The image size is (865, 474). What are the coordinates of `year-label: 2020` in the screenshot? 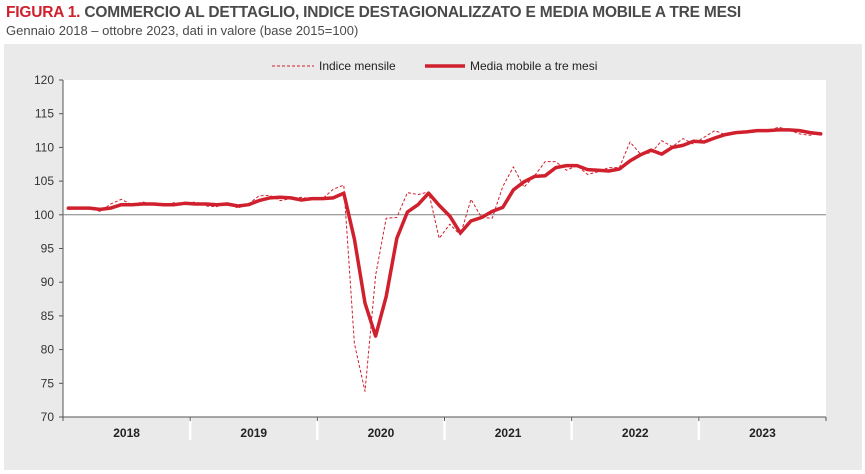 It's located at (381, 433).